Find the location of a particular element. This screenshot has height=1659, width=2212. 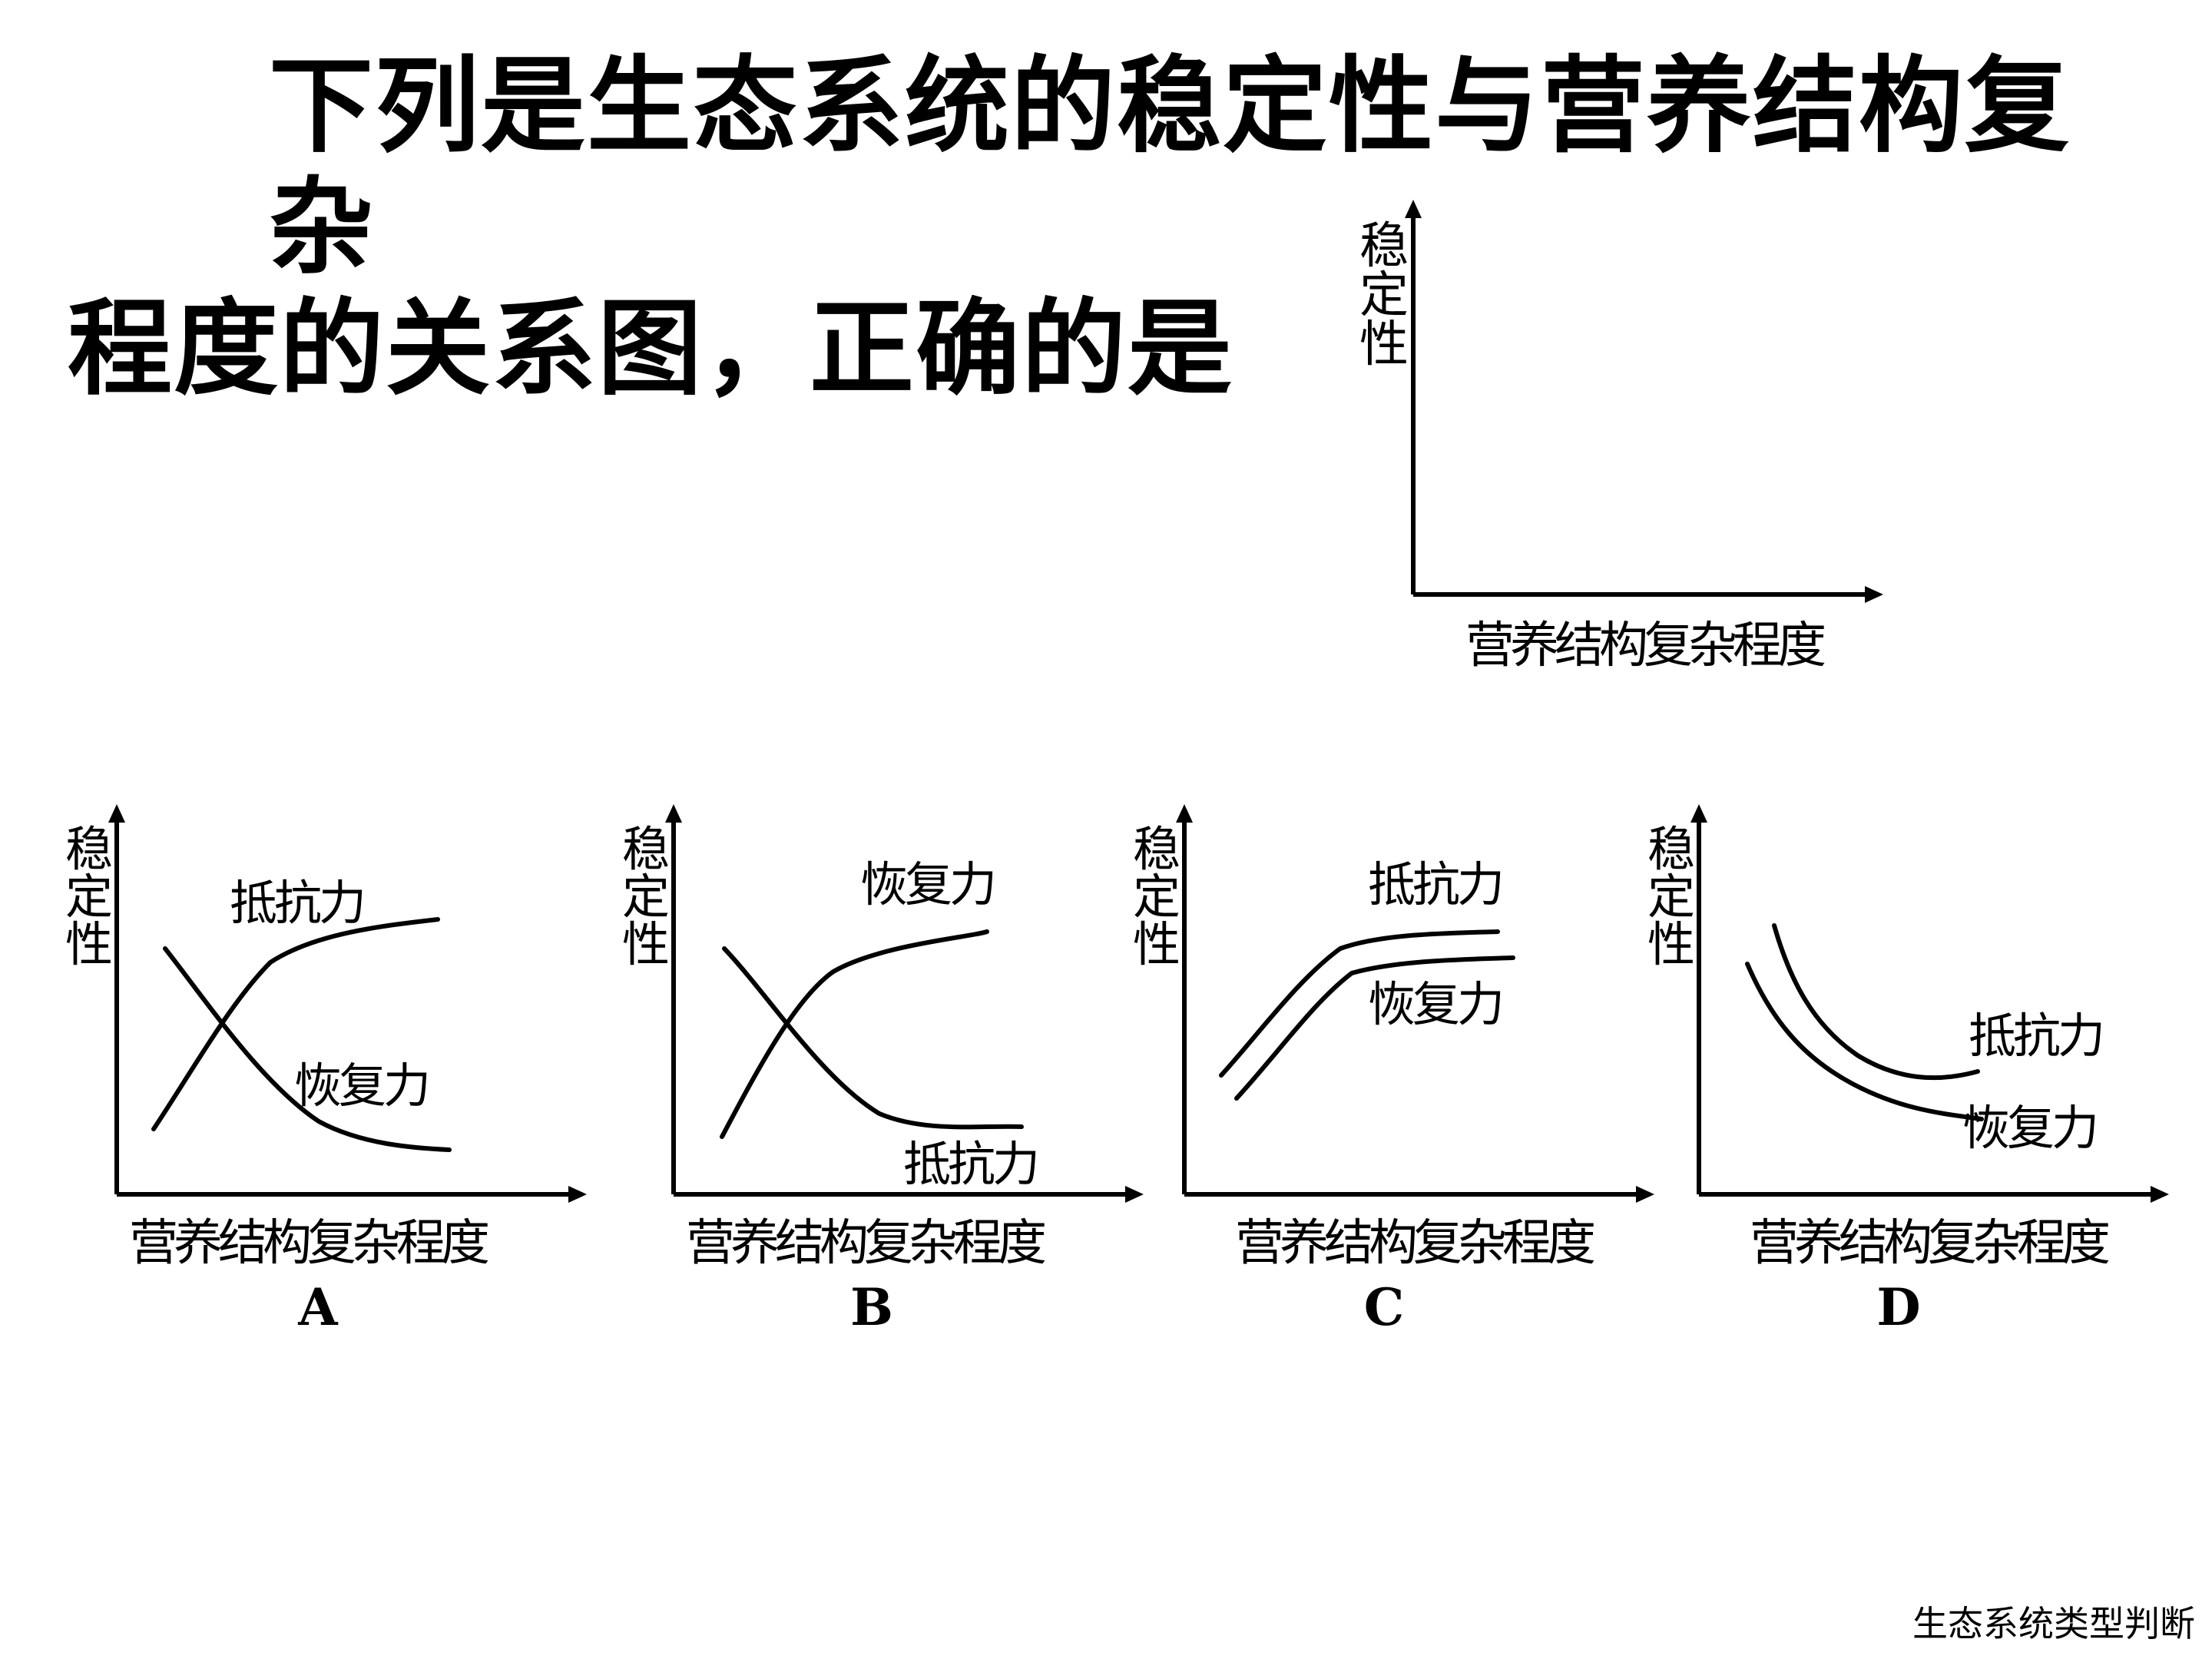

curve-label-lower: 抵抗力 is located at coordinates (970, 1164).